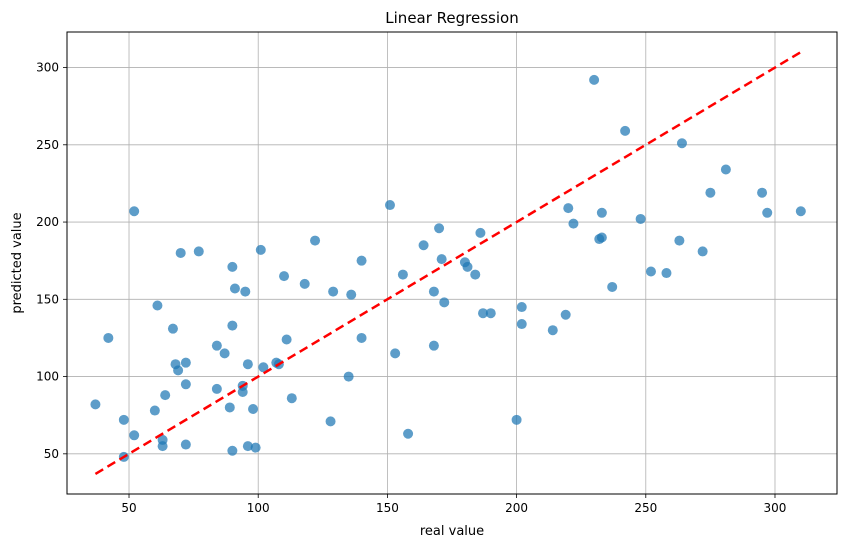  Describe the element at coordinates (128, 508) in the screenshot. I see `x-tick-label: 50` at that location.